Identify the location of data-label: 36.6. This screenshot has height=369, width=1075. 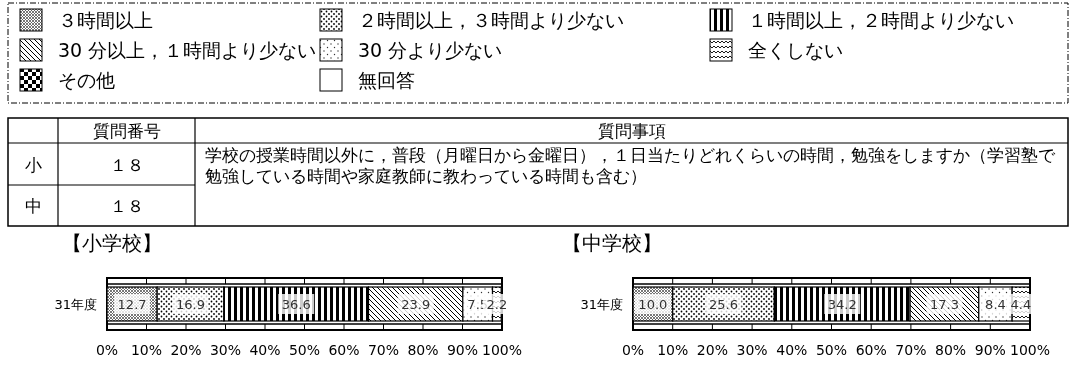
(296, 304).